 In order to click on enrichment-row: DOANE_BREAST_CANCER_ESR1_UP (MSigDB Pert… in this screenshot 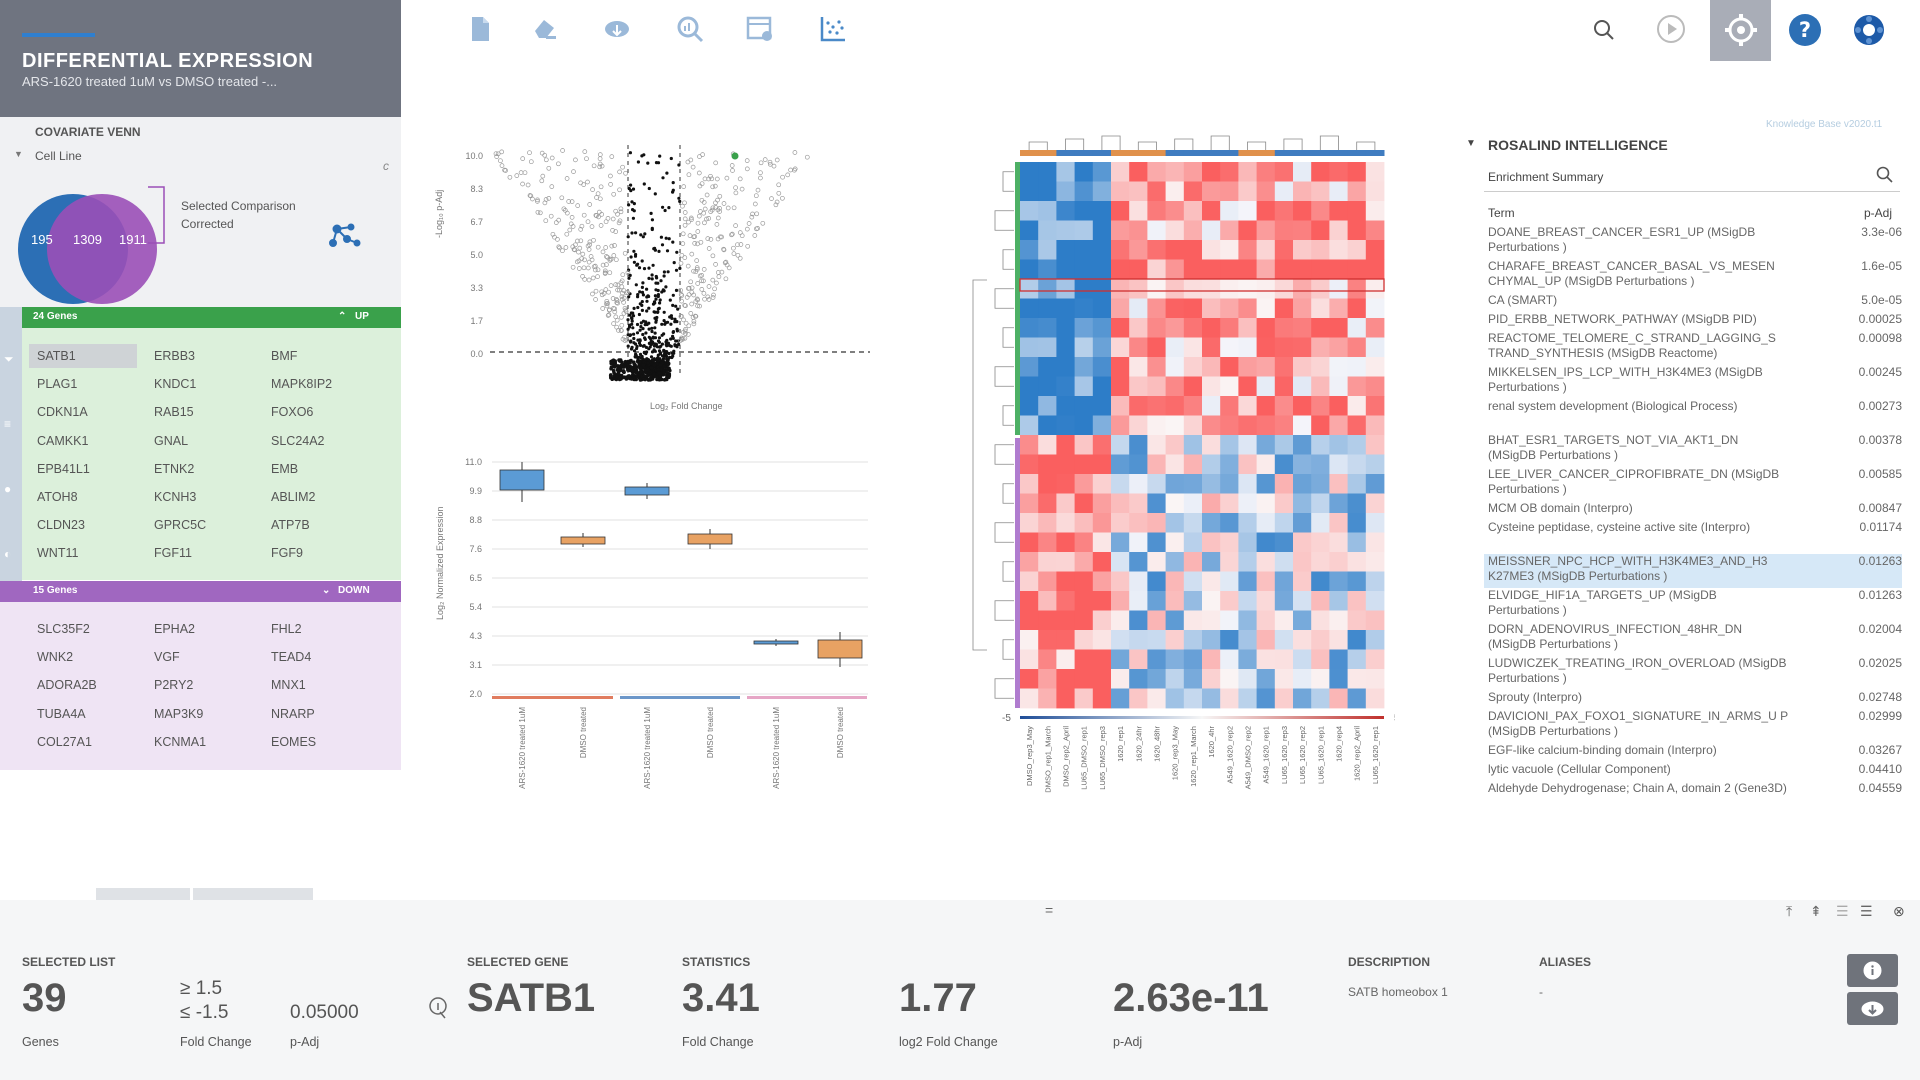, I will do `click(1693, 242)`.